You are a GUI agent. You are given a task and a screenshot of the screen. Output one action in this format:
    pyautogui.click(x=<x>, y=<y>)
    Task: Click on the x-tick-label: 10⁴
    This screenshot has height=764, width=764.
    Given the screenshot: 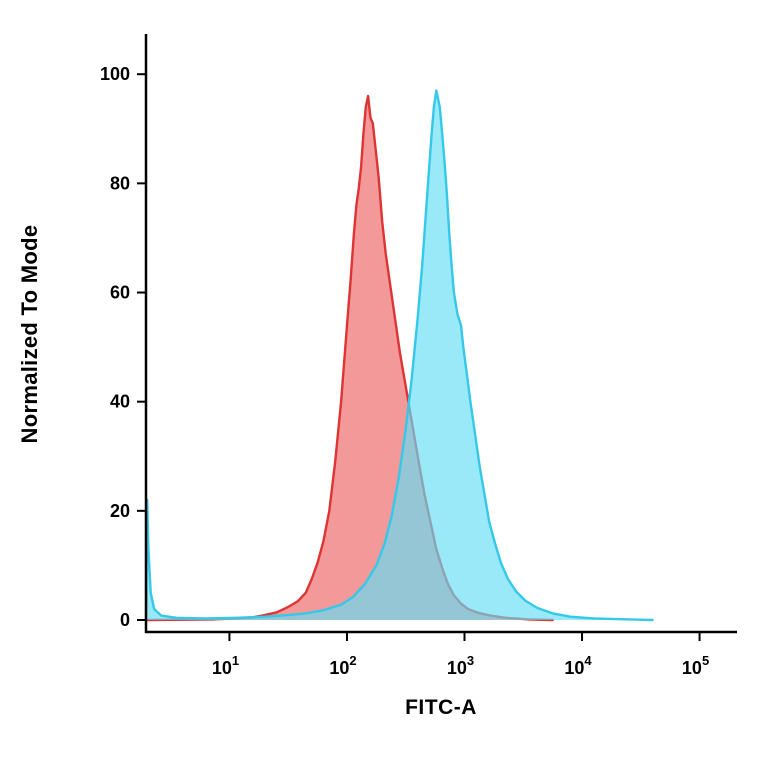 What is the action you would take?
    pyautogui.click(x=578, y=665)
    